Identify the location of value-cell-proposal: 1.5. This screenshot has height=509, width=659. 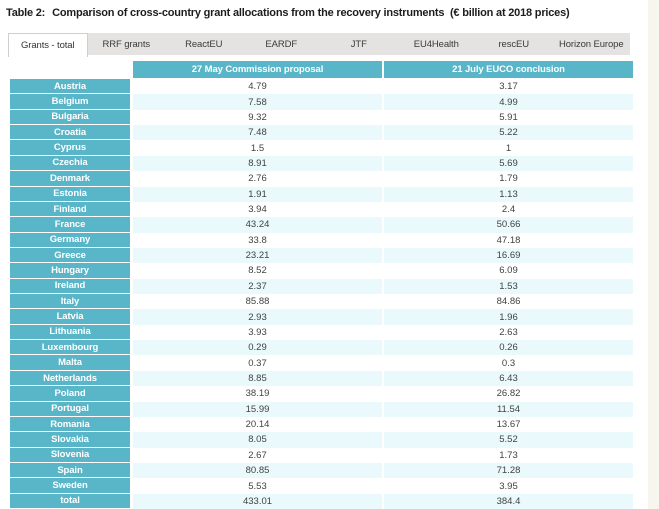
(257, 148).